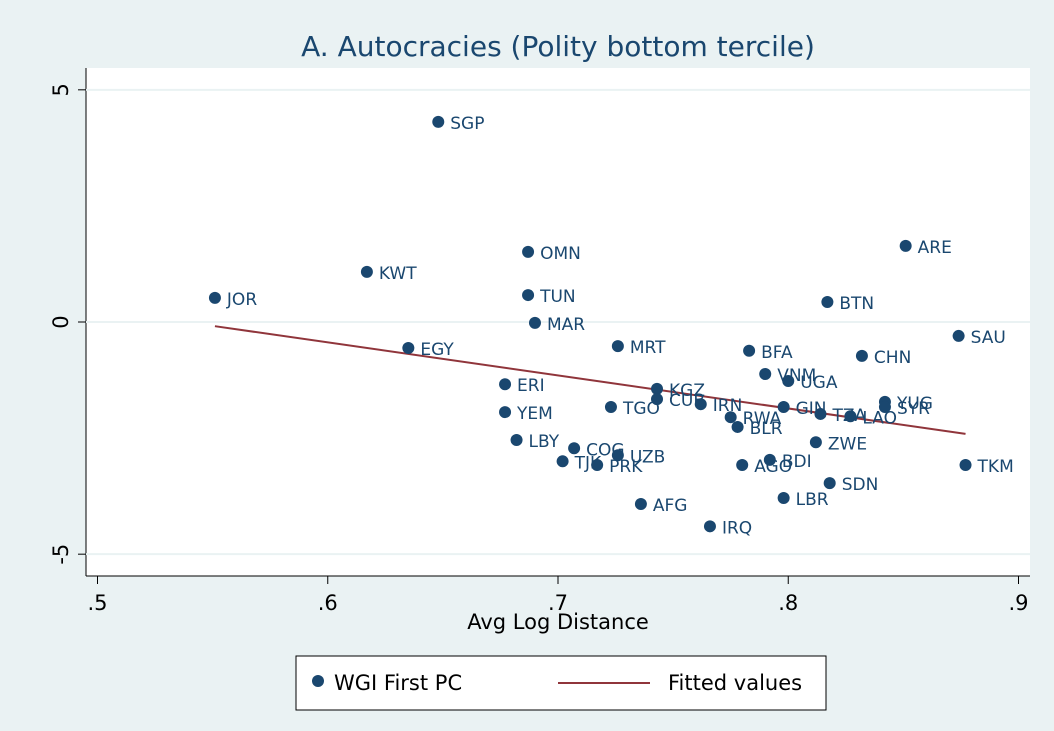  Describe the element at coordinates (819, 383) in the screenshot. I see `point-label: UGA` at that location.